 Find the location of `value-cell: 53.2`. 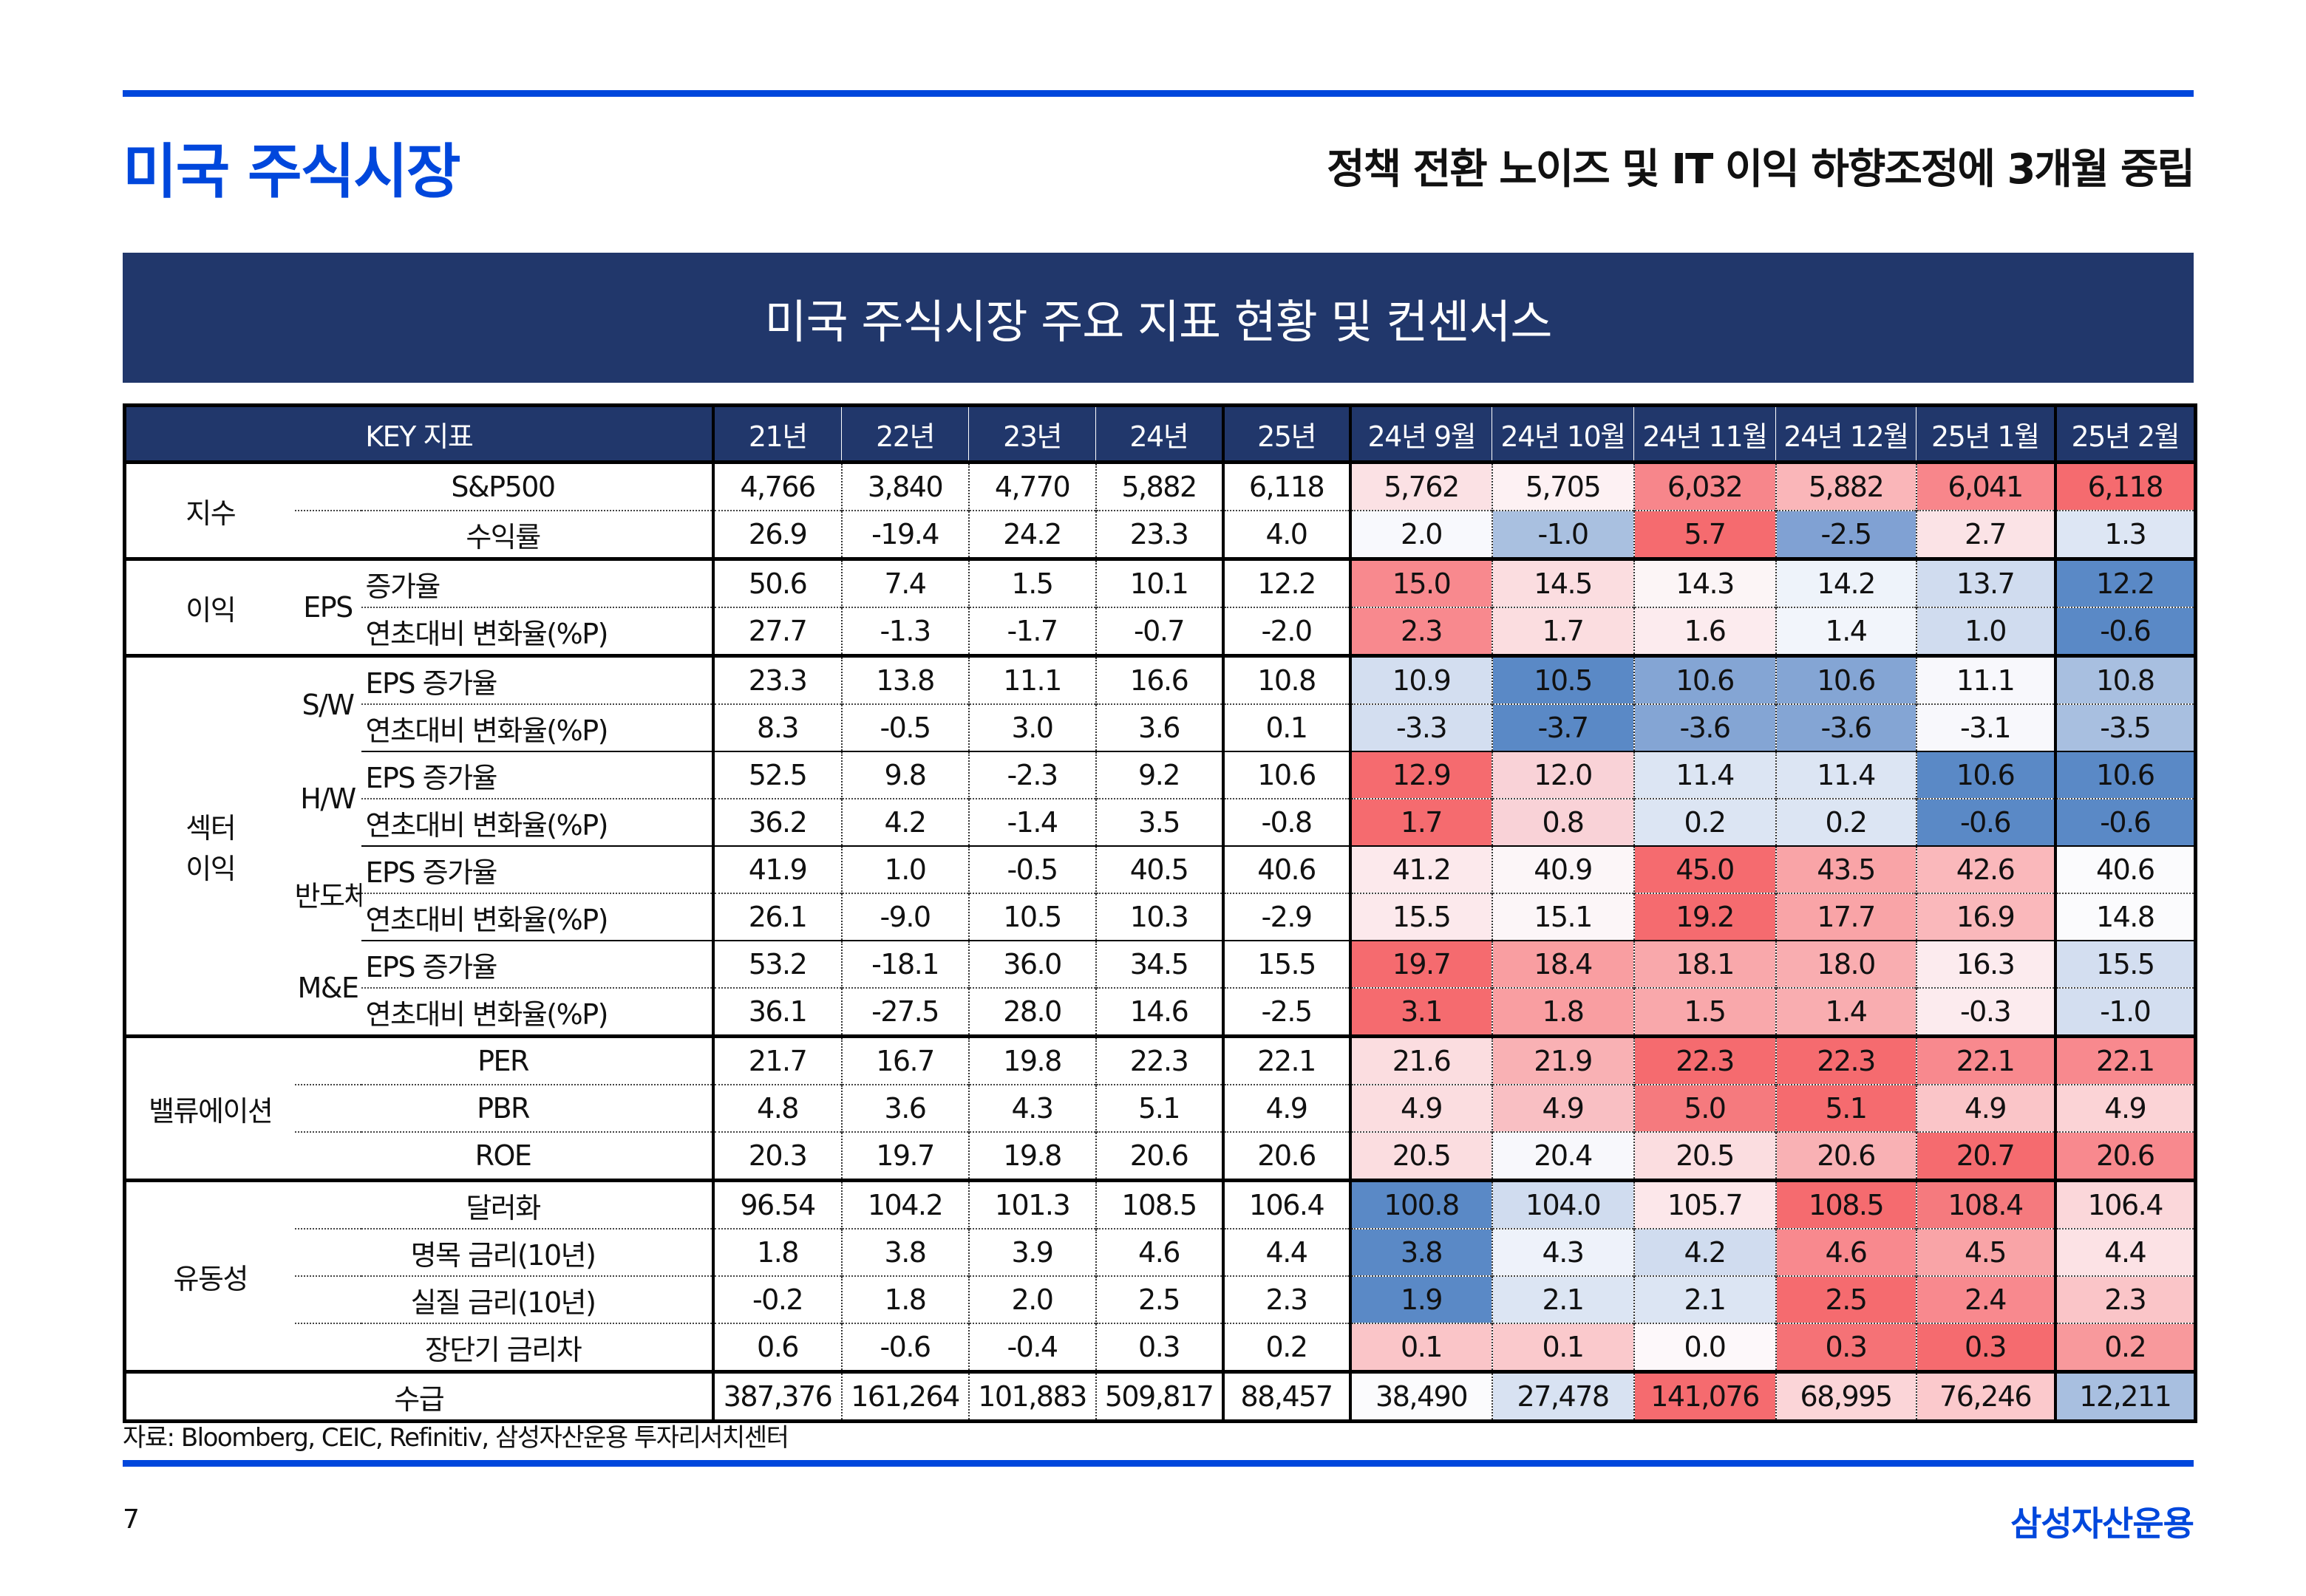

value-cell: 53.2 is located at coordinates (777, 964).